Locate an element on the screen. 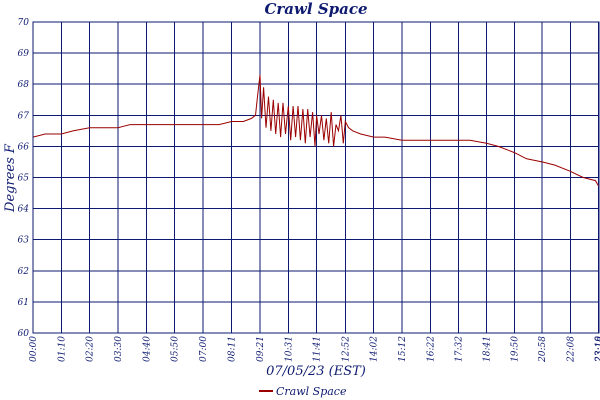  x-tick-9: 10:31 is located at coordinates (289, 349).